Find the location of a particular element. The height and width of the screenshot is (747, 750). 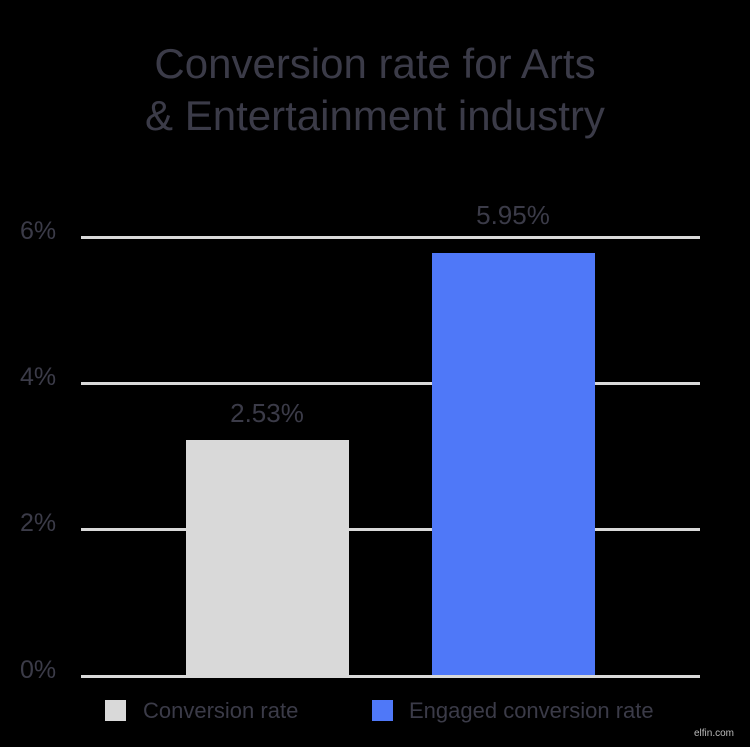

legend-label-engaged-conversion-rate: Engaged conversion rate is located at coordinates (531, 710).